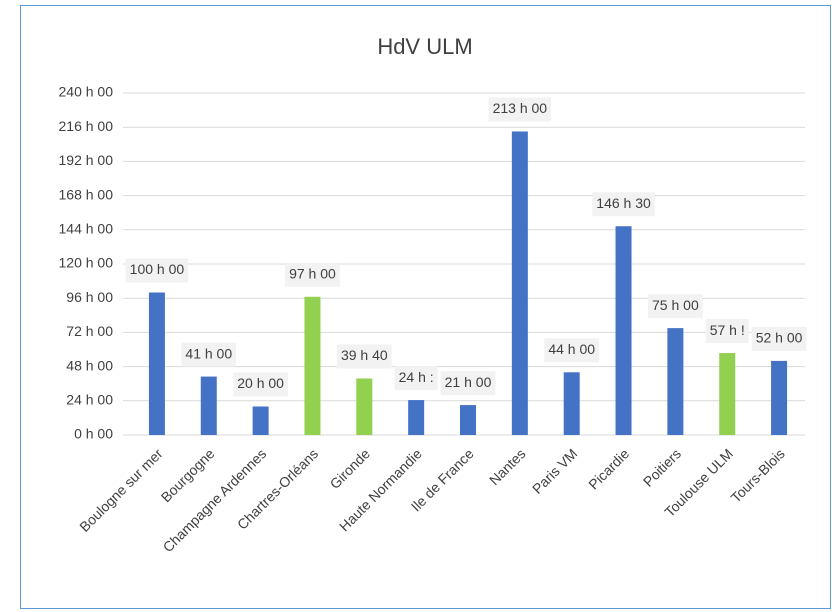 The image size is (832, 612). Describe the element at coordinates (89, 331) in the screenshot. I see `y-tick-label: 72 h 00` at that location.